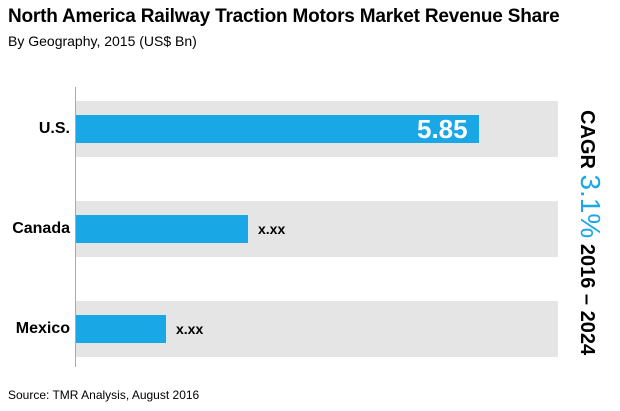  I want to click on cagr-annotation: CAGR 3.1% 2016 – 2024, so click(590, 235).